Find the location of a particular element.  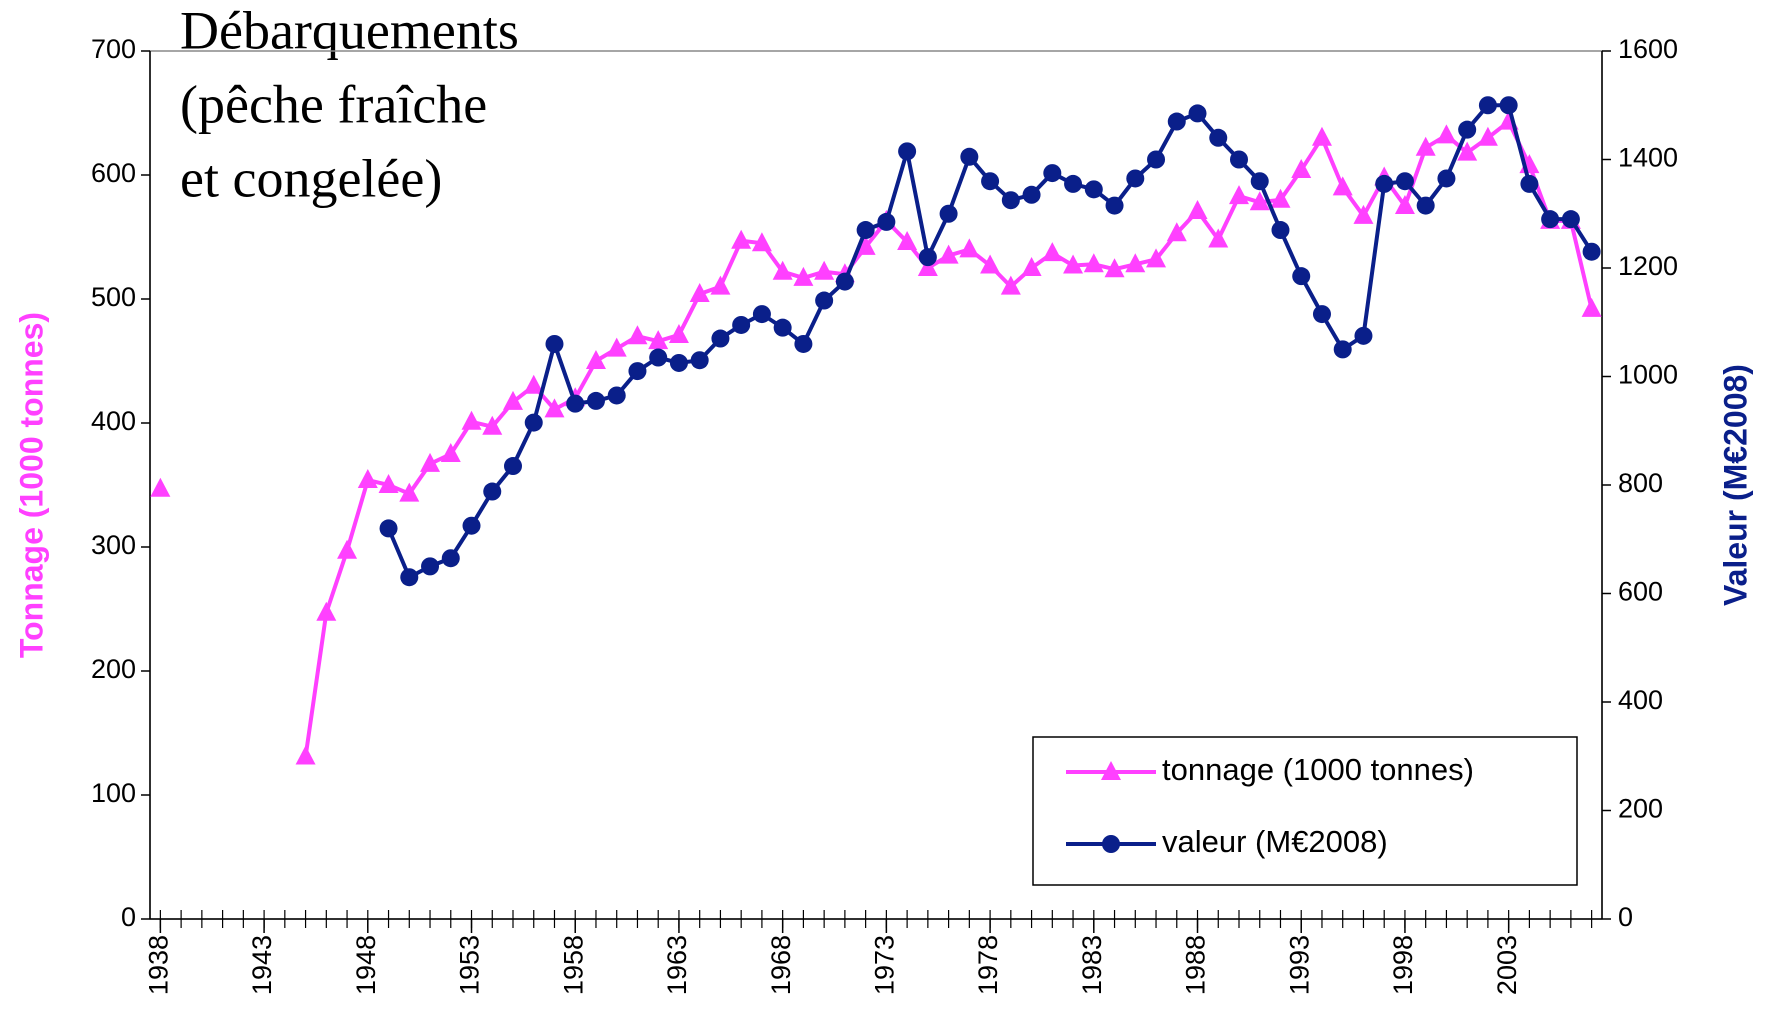

x-tick-label: 1983 is located at coordinates (1092, 965).